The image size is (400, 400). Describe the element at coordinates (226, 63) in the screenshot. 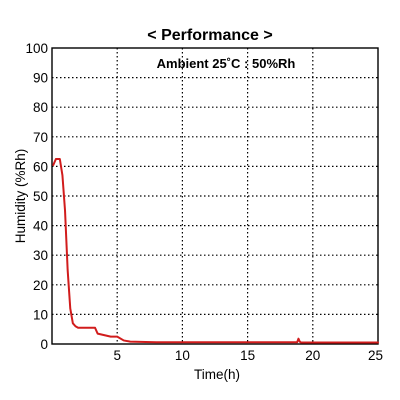

I see `chart-annotation: Ambient 25˚C : 50%Rh` at that location.